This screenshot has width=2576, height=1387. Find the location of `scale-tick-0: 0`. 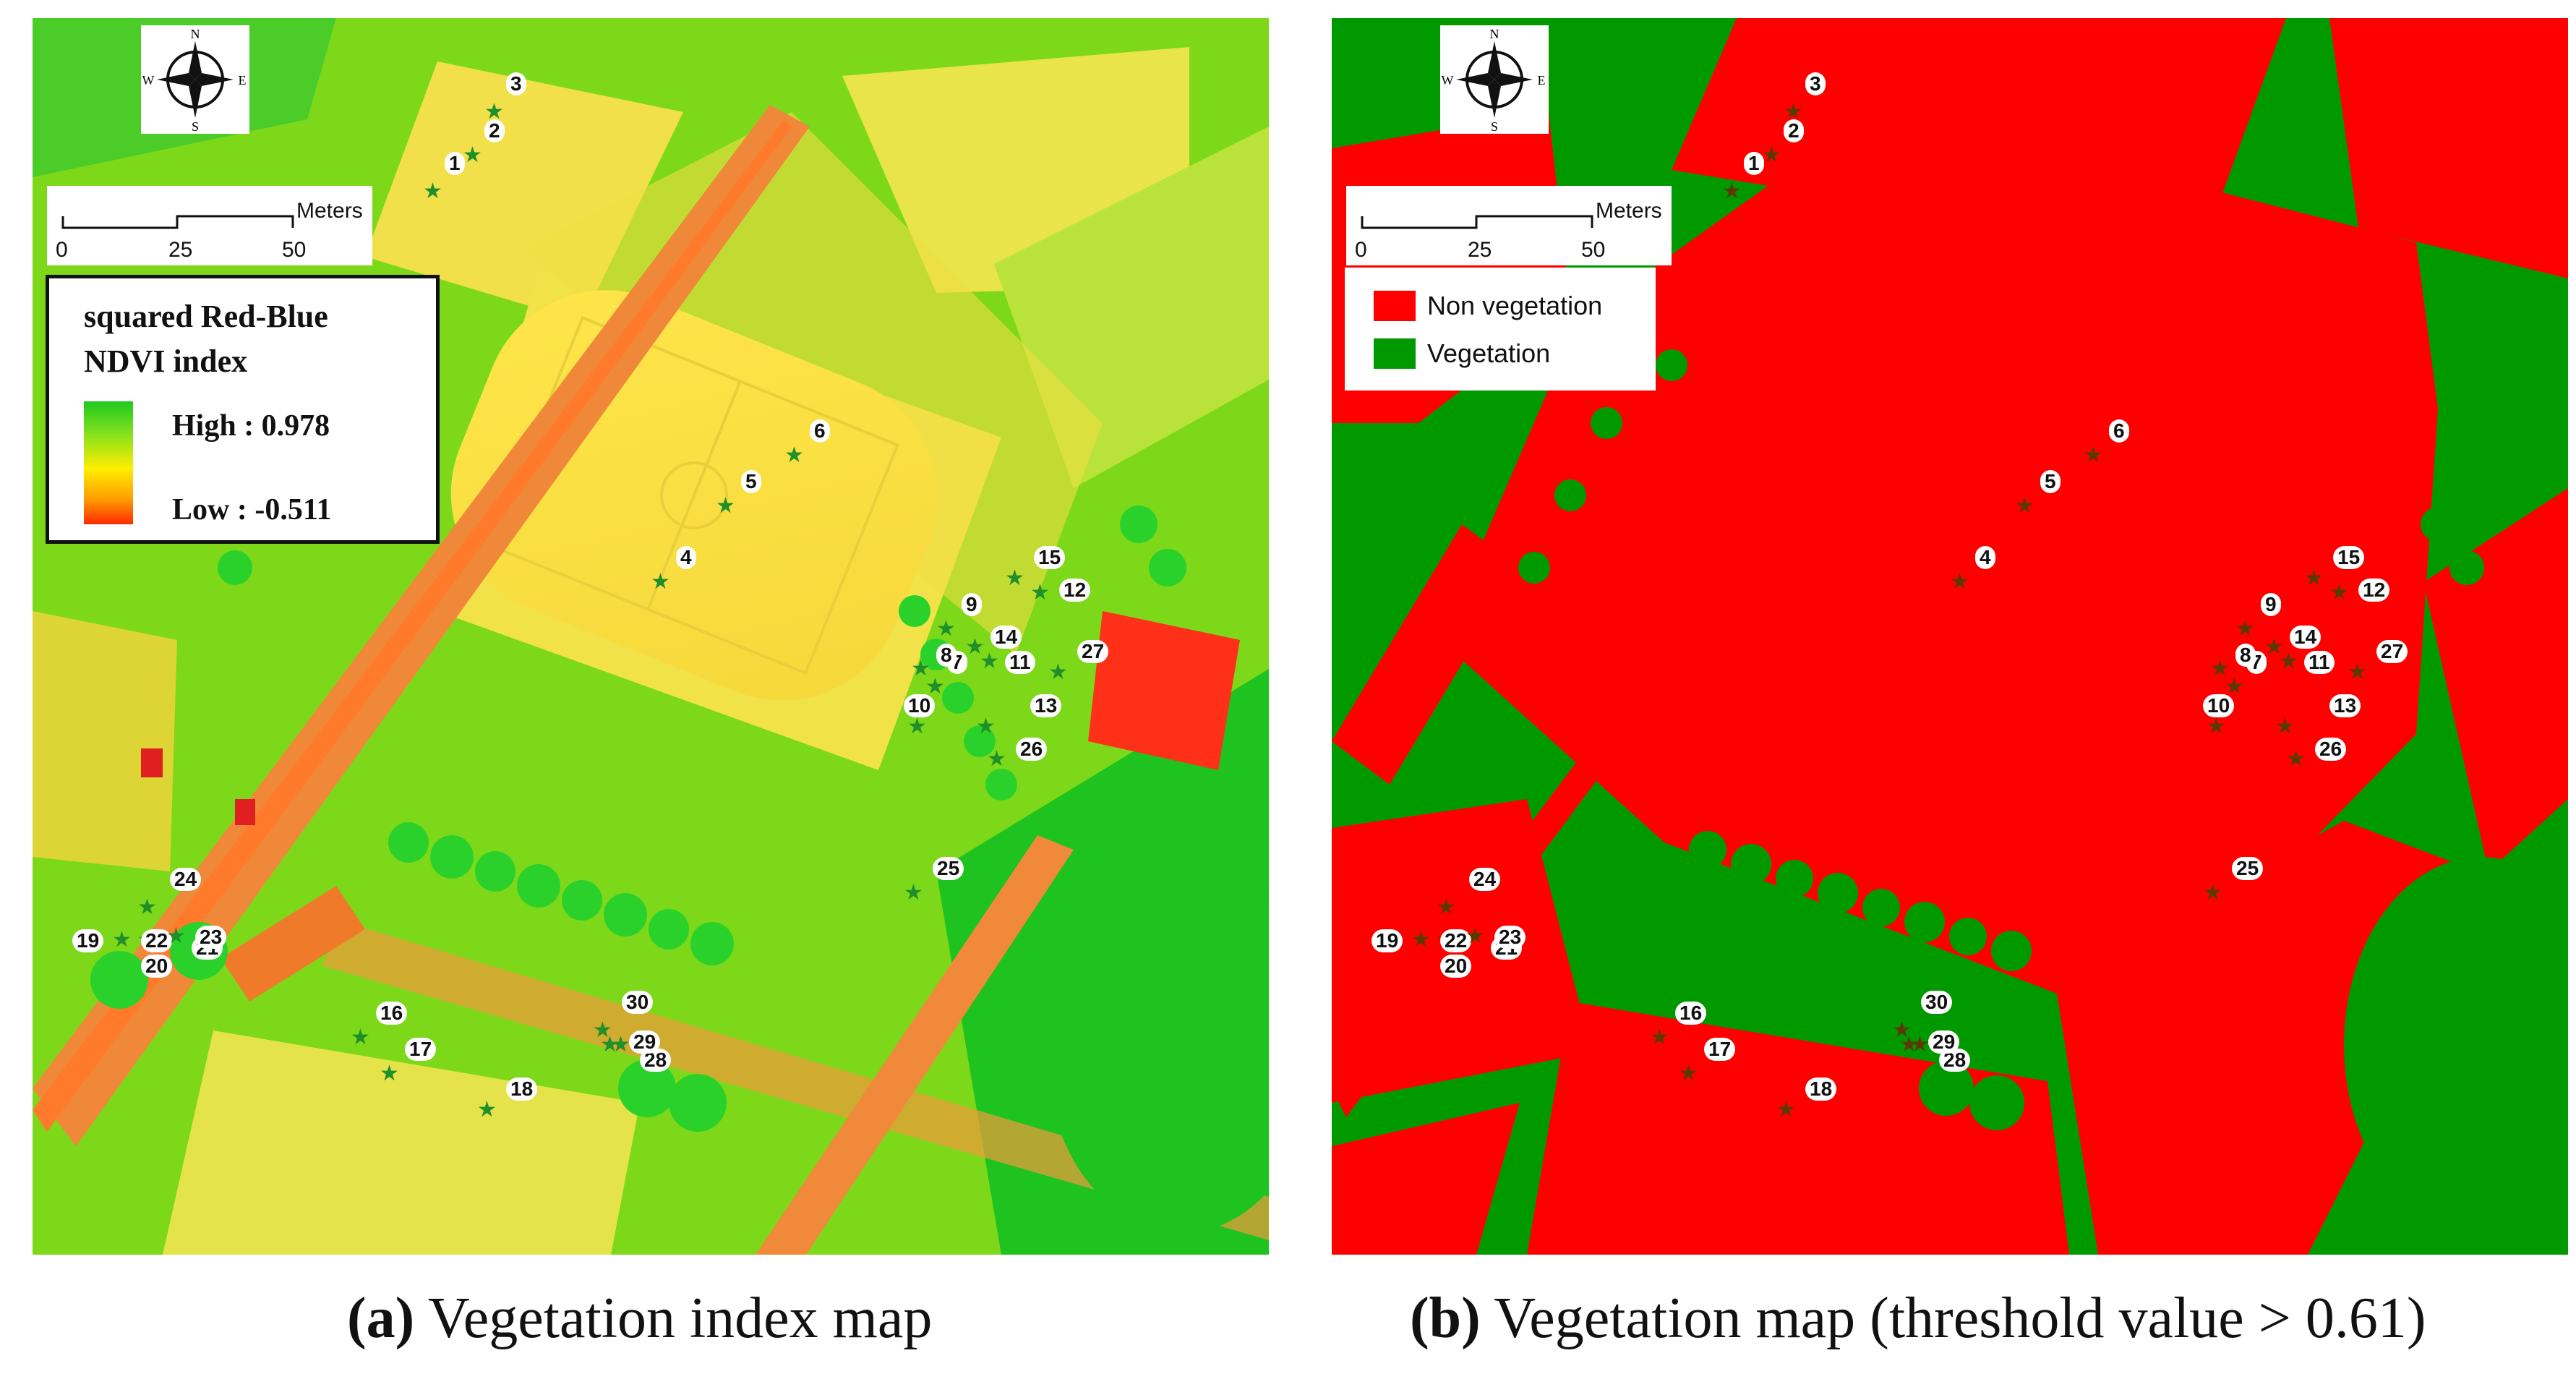

scale-tick-0: 0 is located at coordinates (62, 250).